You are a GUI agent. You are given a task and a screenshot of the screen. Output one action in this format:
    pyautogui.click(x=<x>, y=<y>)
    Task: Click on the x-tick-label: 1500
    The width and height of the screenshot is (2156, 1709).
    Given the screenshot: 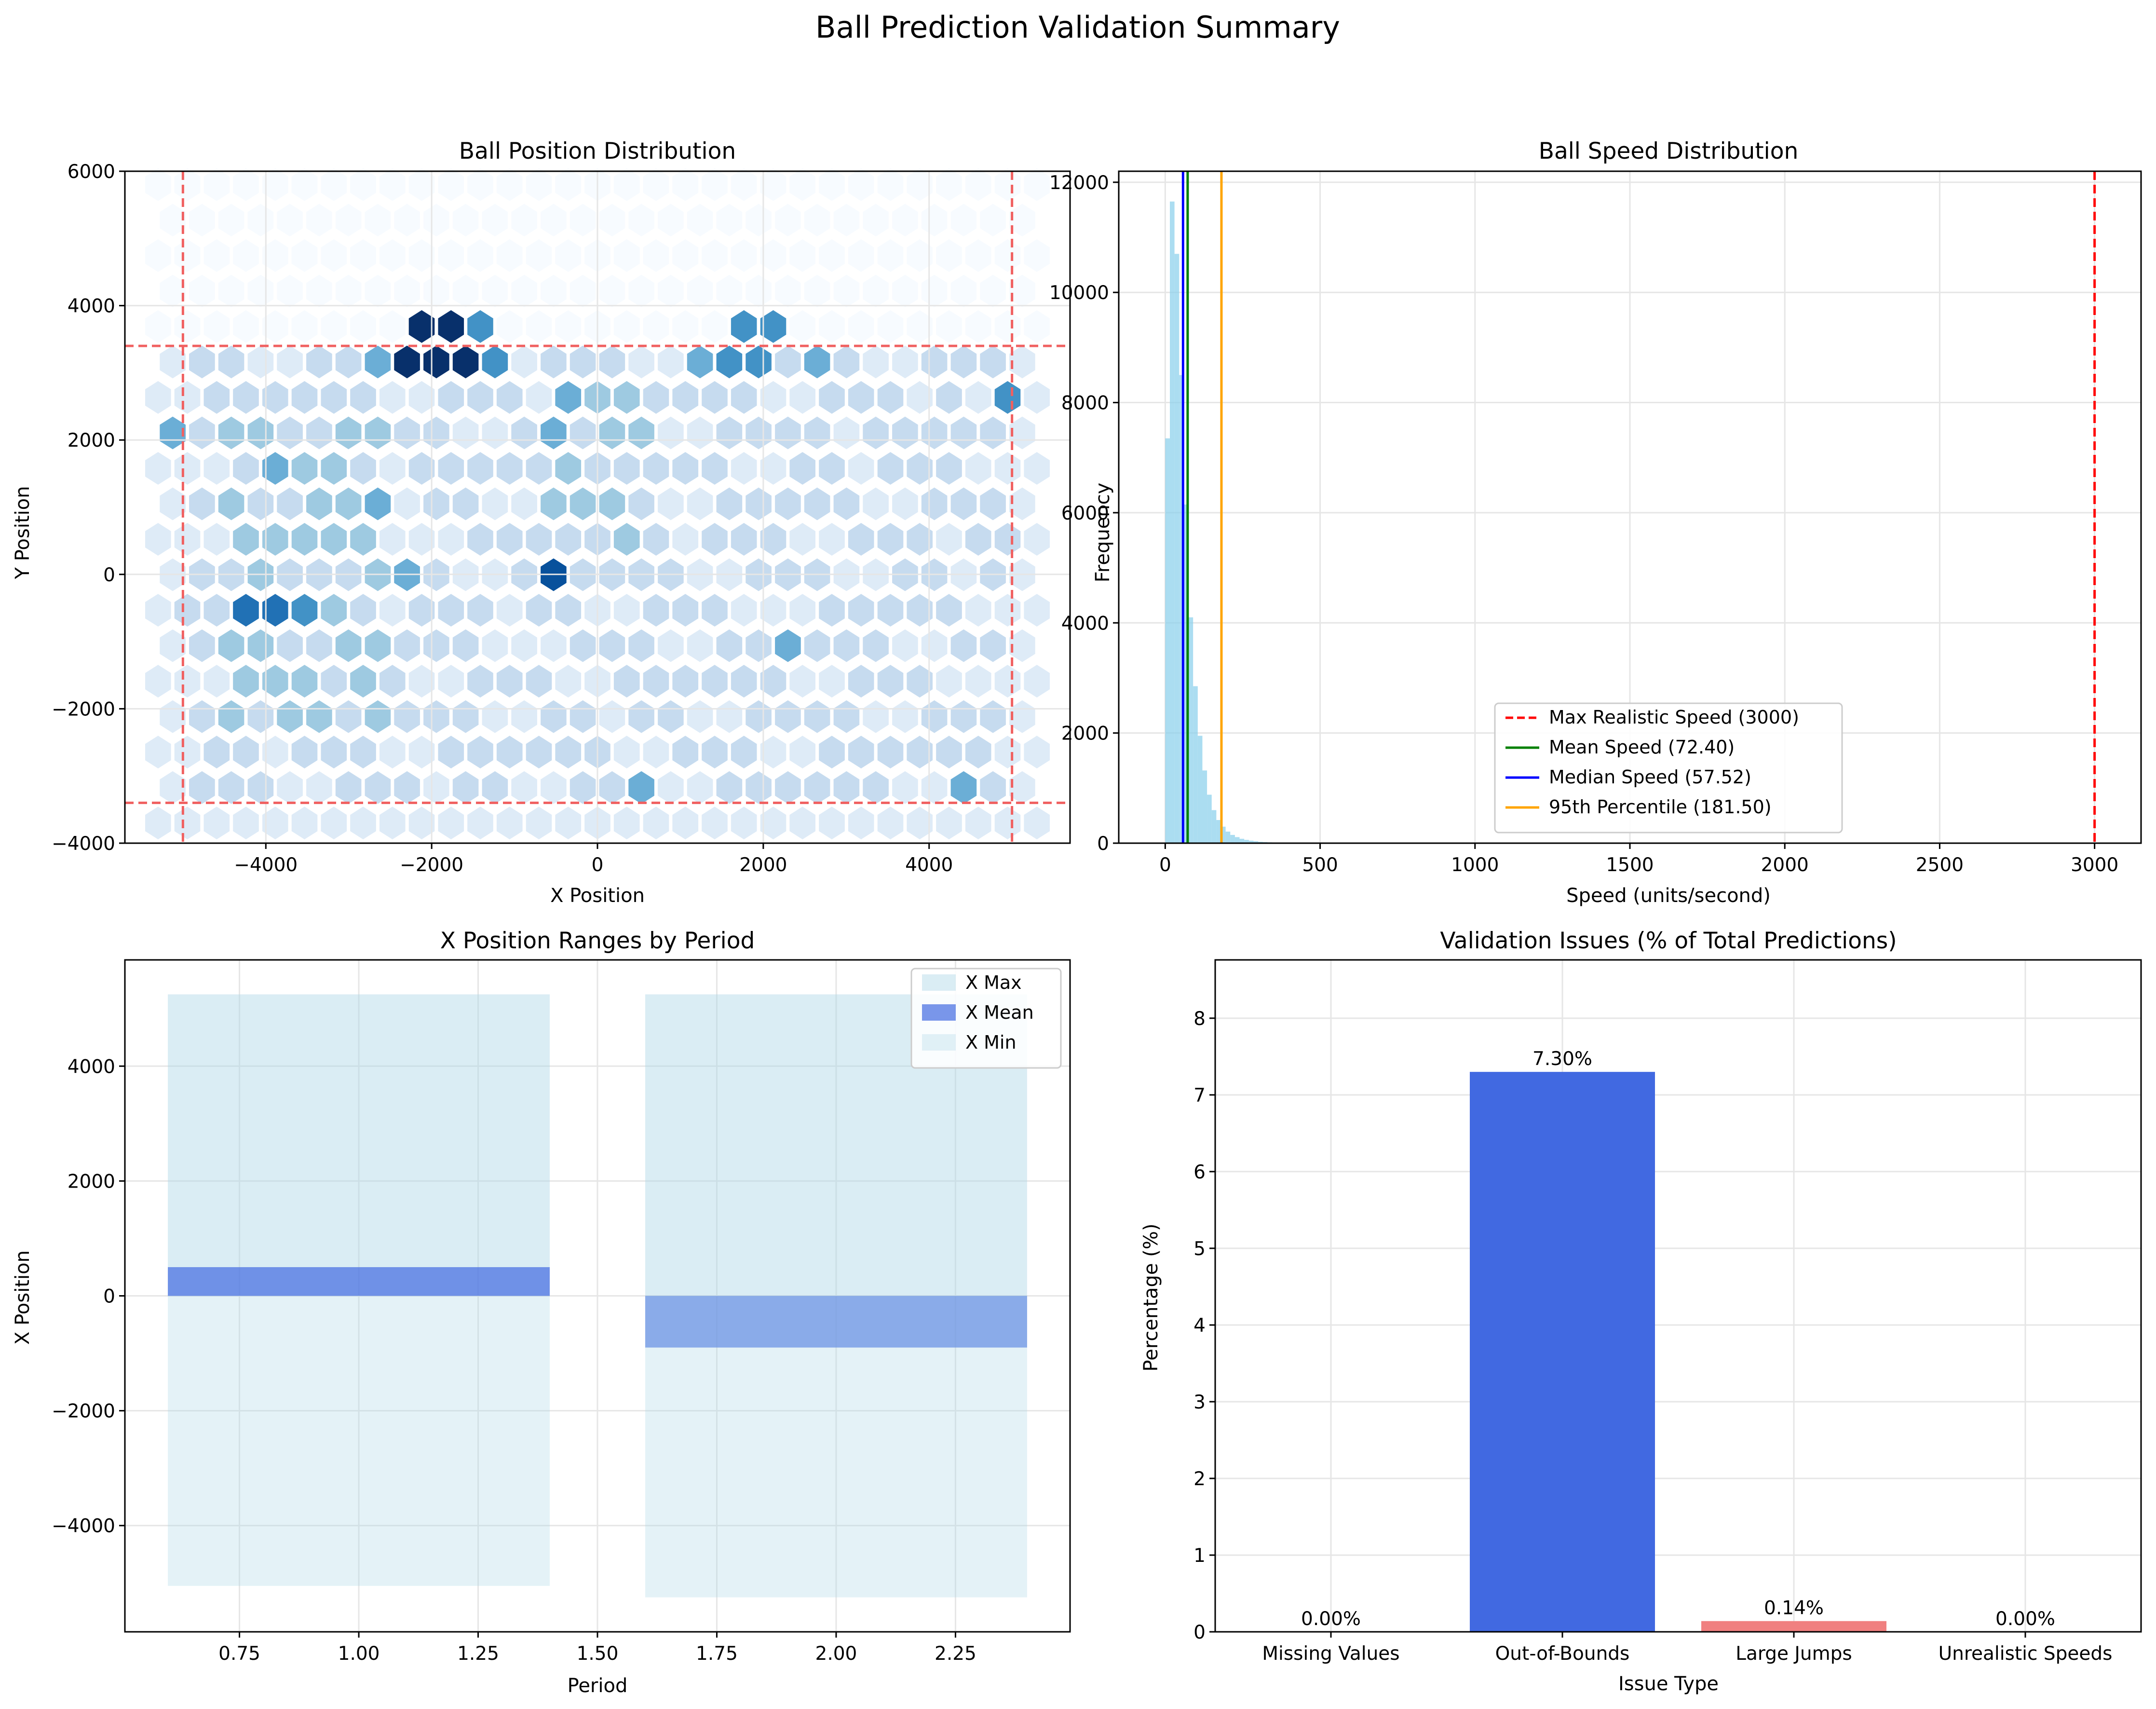 What is the action you would take?
    pyautogui.click(x=1630, y=865)
    